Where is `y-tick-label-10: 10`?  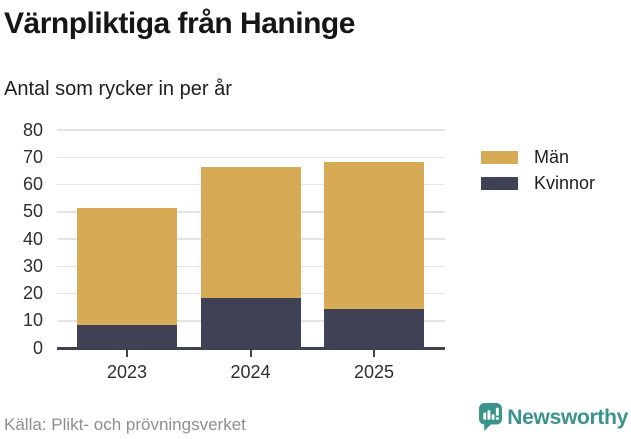
y-tick-label-10: 10 is located at coordinates (32, 320).